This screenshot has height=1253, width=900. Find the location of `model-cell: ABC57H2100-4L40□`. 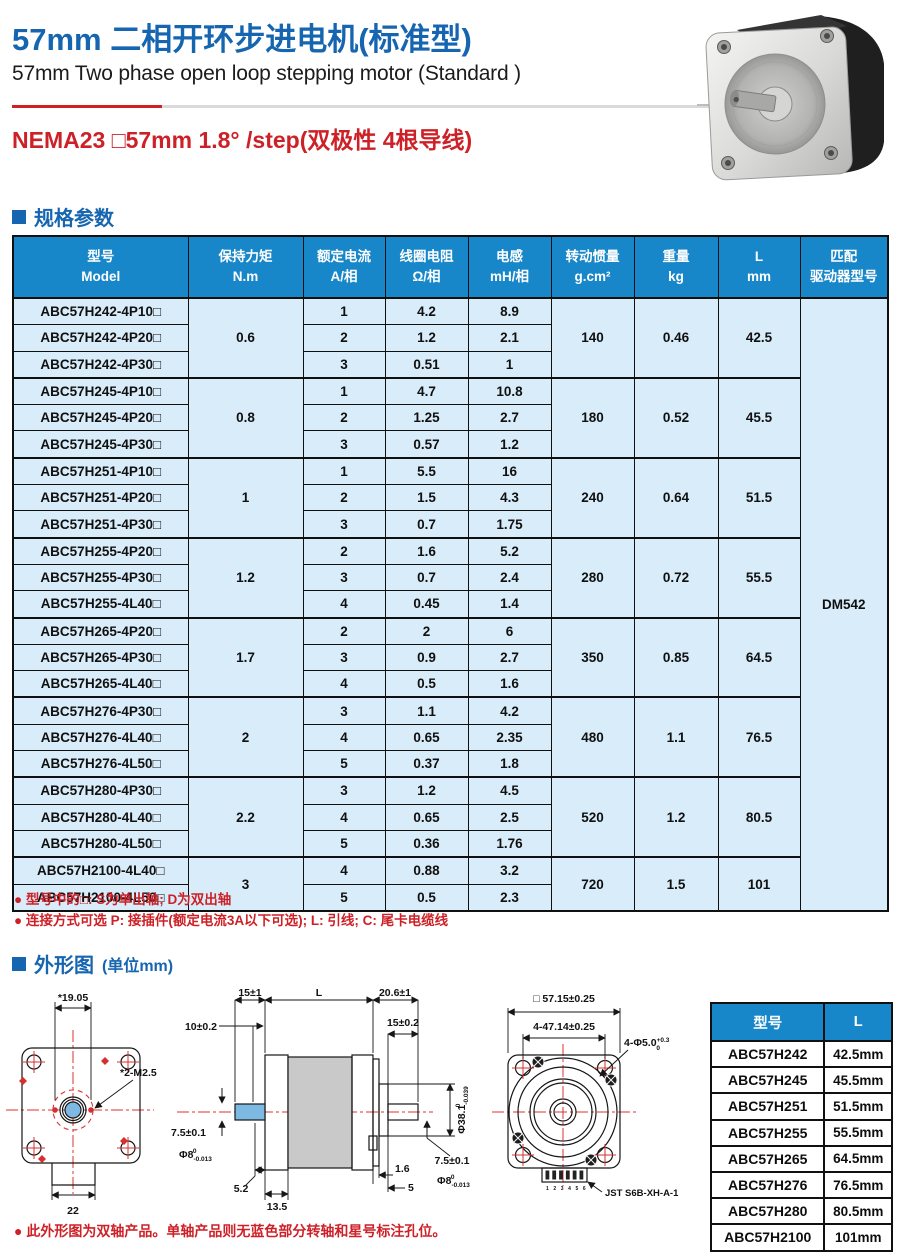

model-cell: ABC57H2100-4L40□ is located at coordinates (100, 870).